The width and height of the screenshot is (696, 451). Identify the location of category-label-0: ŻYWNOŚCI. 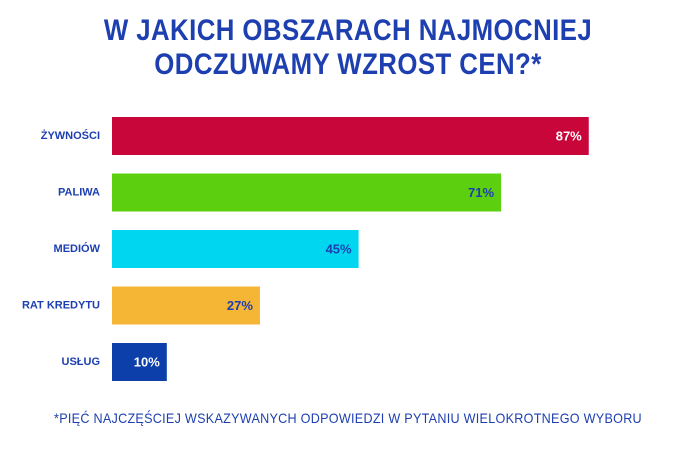
(70, 135).